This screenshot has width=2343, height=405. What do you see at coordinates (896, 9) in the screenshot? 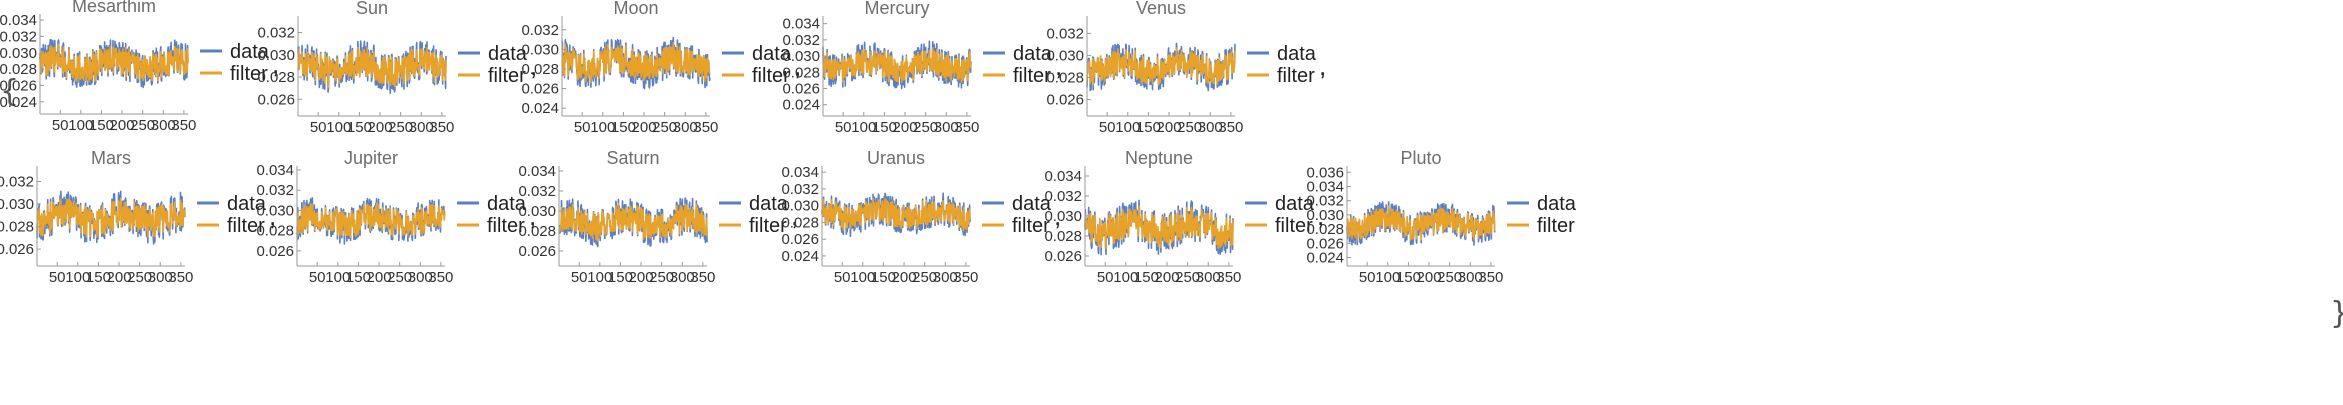
I see `chart-title: Mercury` at bounding box center [896, 9].